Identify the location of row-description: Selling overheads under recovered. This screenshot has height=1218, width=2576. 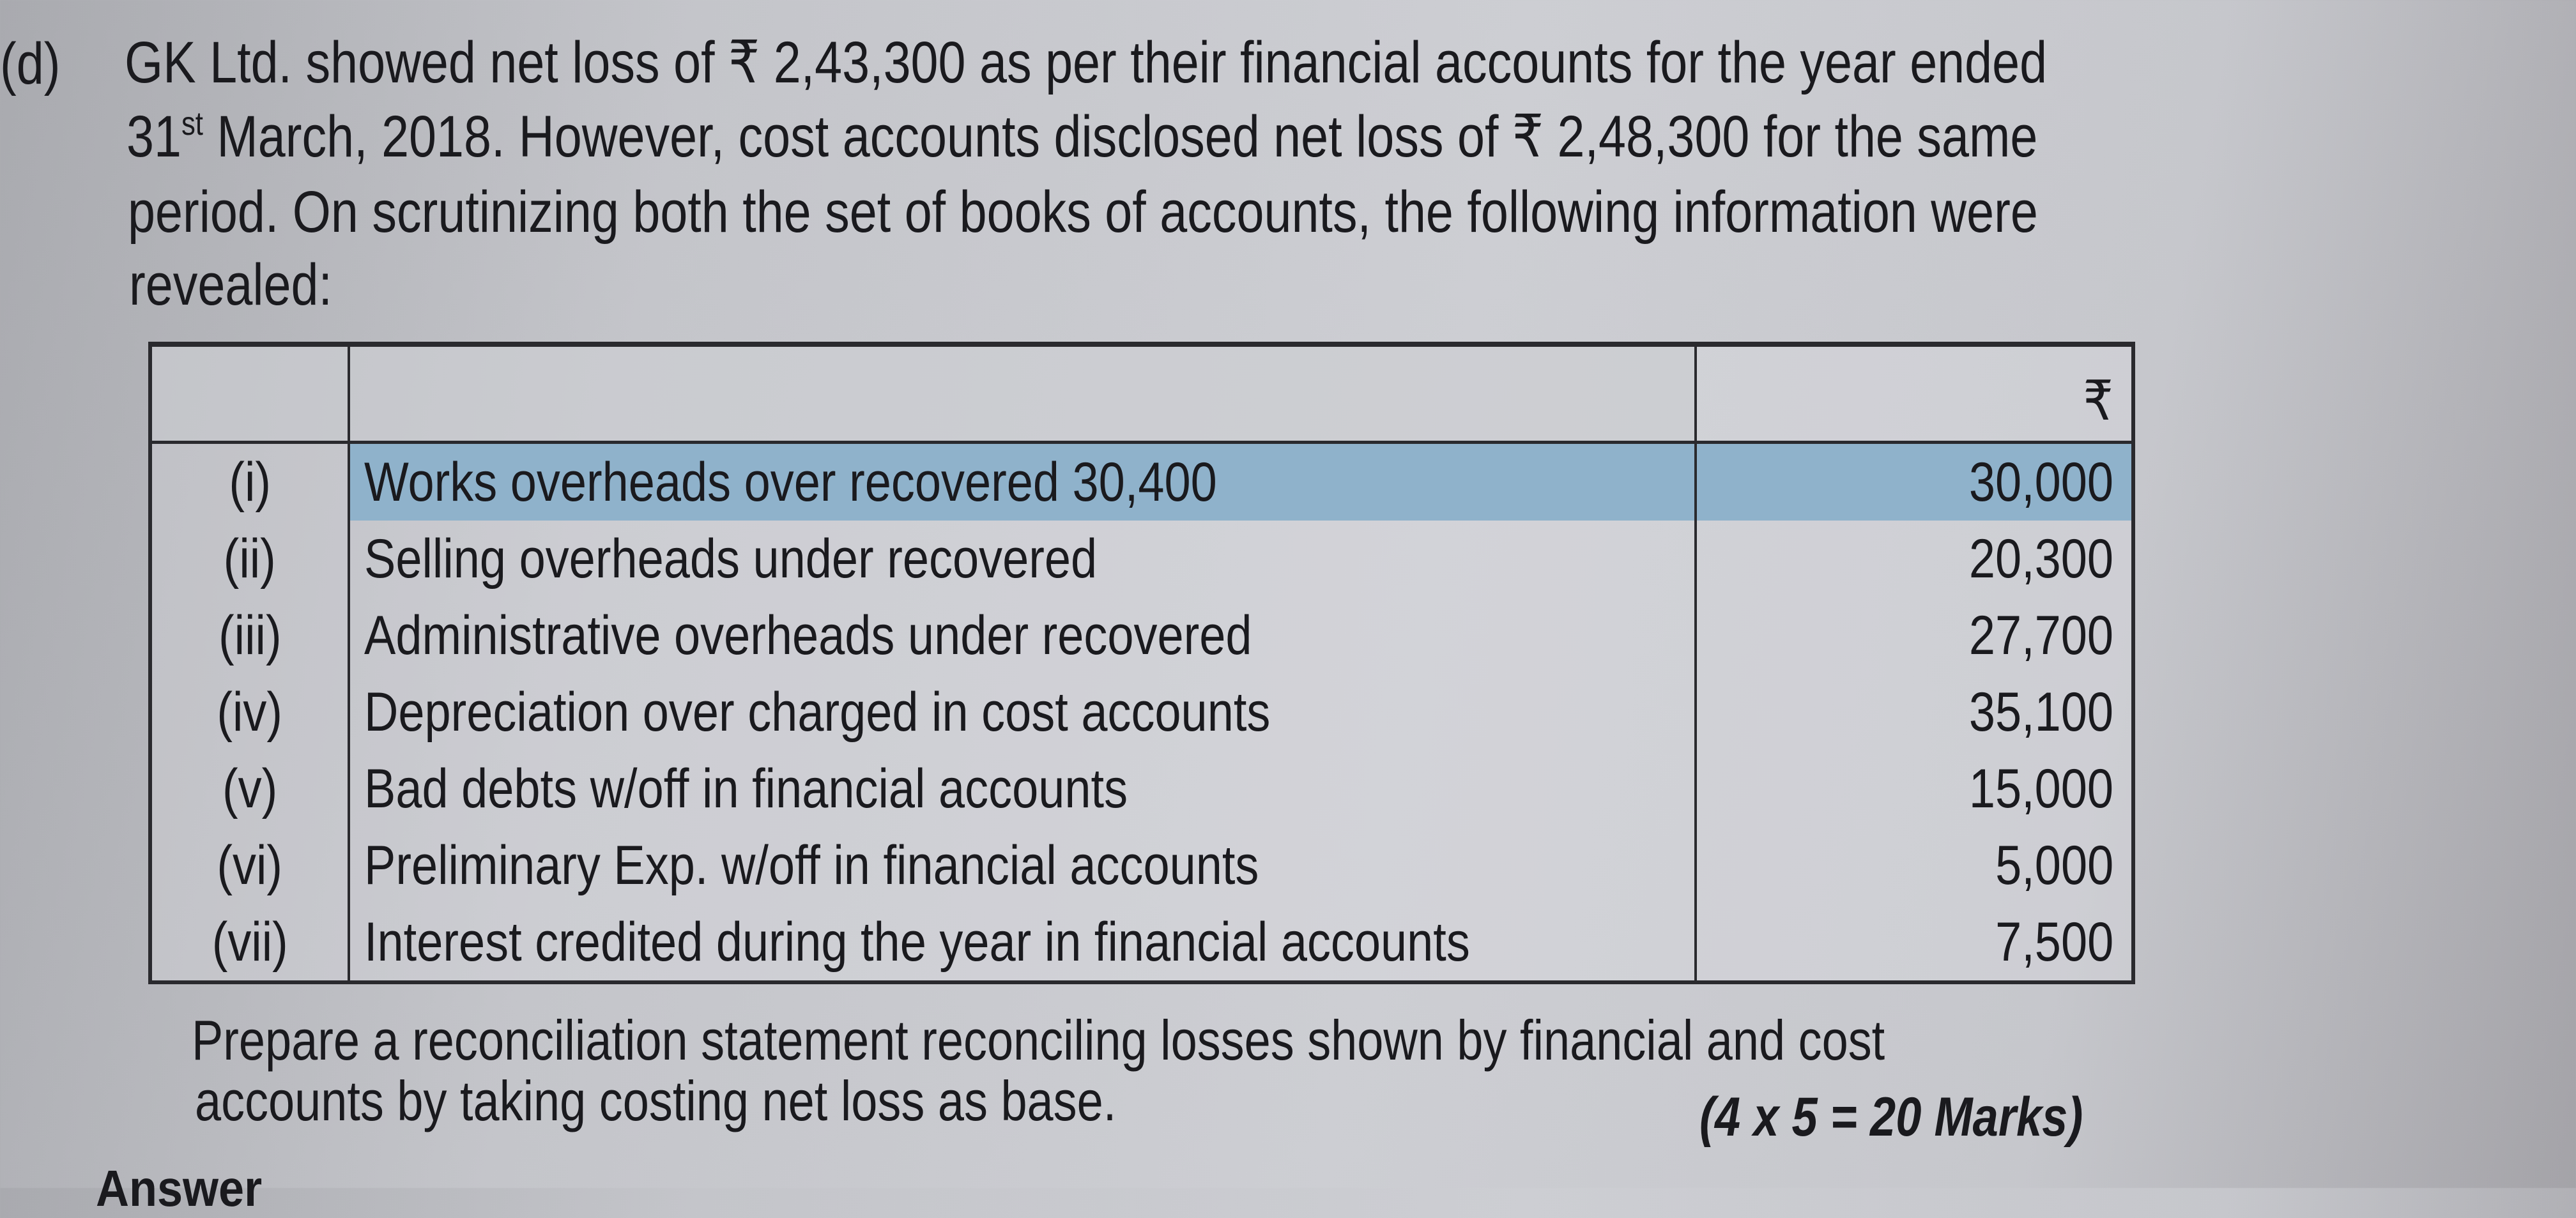
(731, 559).